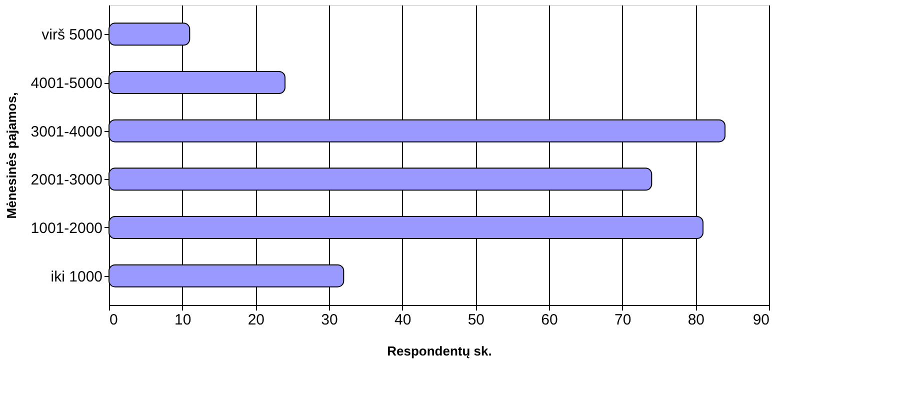 The image size is (922, 417). I want to click on x-tick-label: 30, so click(329, 320).